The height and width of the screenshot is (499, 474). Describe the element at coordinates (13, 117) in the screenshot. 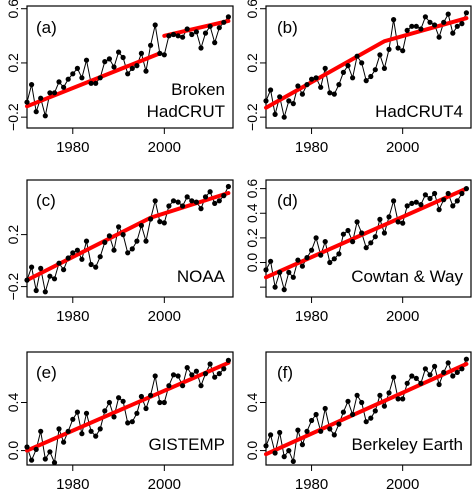

I see `y-tick-label: −0.2` at that location.